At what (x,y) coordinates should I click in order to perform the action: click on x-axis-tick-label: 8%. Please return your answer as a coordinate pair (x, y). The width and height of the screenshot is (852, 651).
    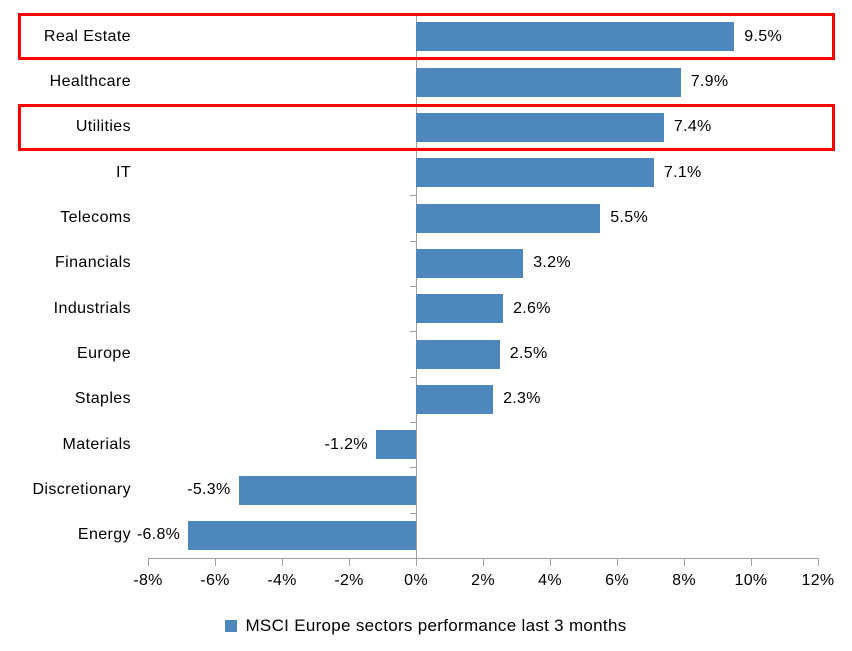
    Looking at the image, I should click on (684, 580).